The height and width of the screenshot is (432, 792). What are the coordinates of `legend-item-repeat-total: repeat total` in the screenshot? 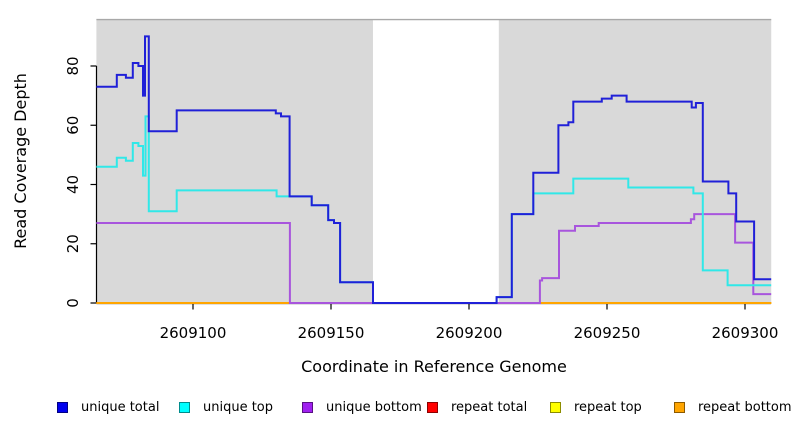 It's located at (477, 407).